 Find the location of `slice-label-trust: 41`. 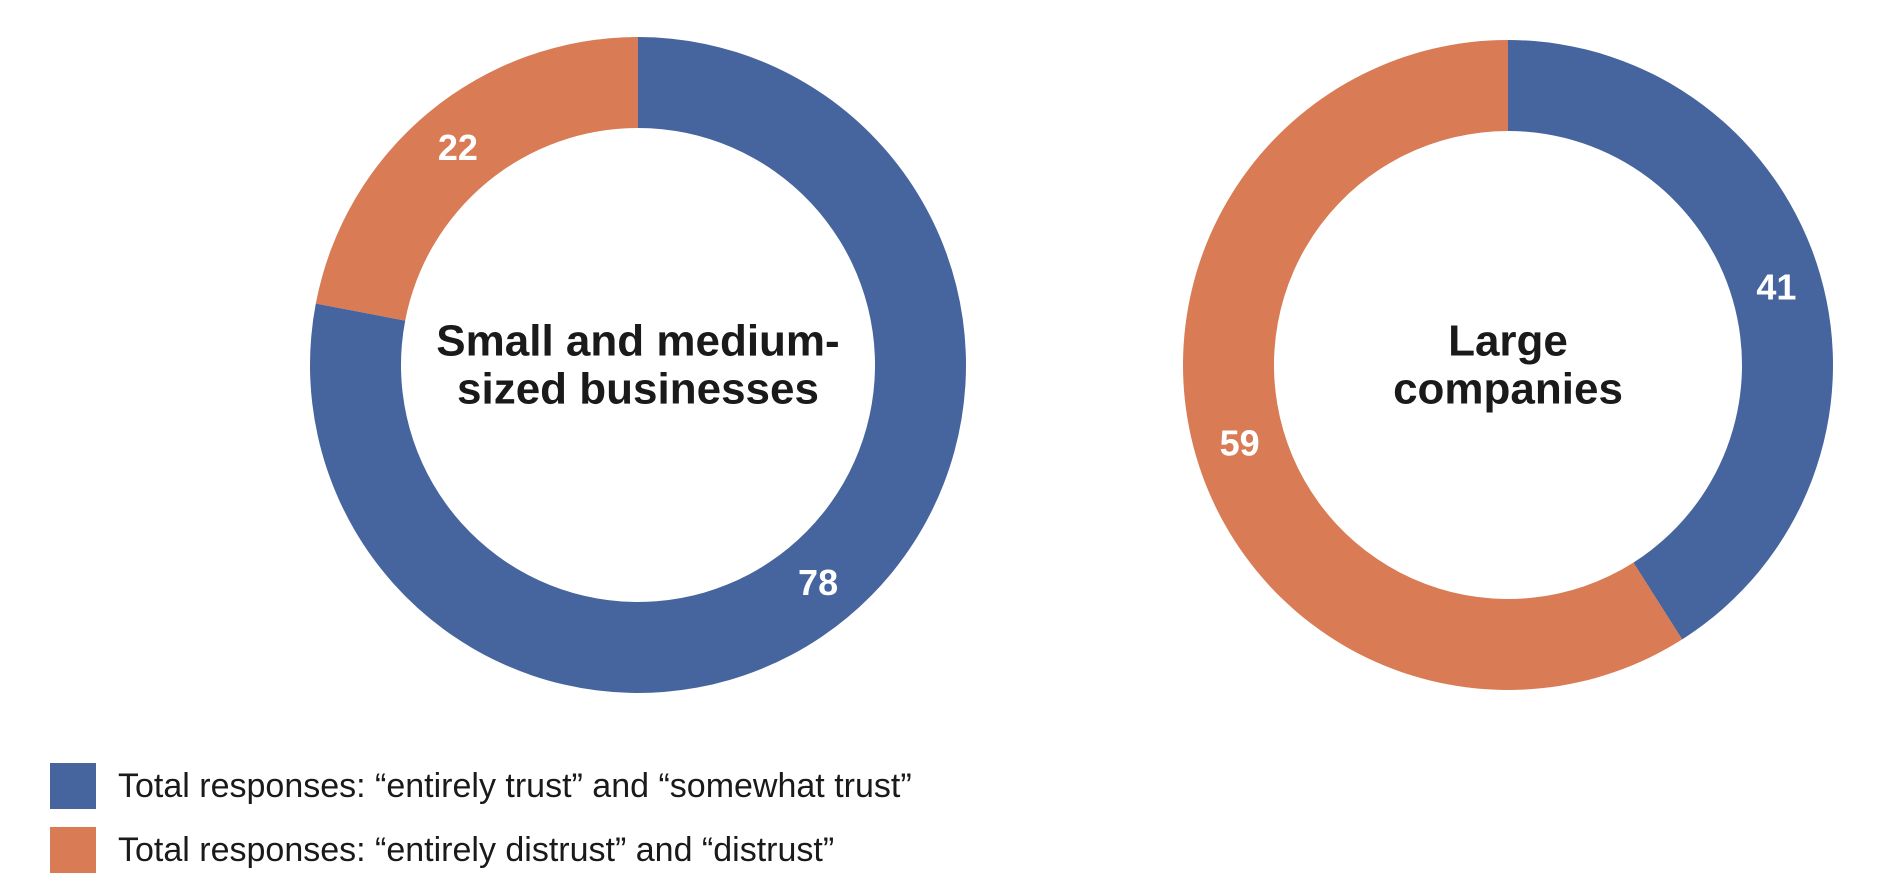

slice-label-trust: 41 is located at coordinates (1776, 287).